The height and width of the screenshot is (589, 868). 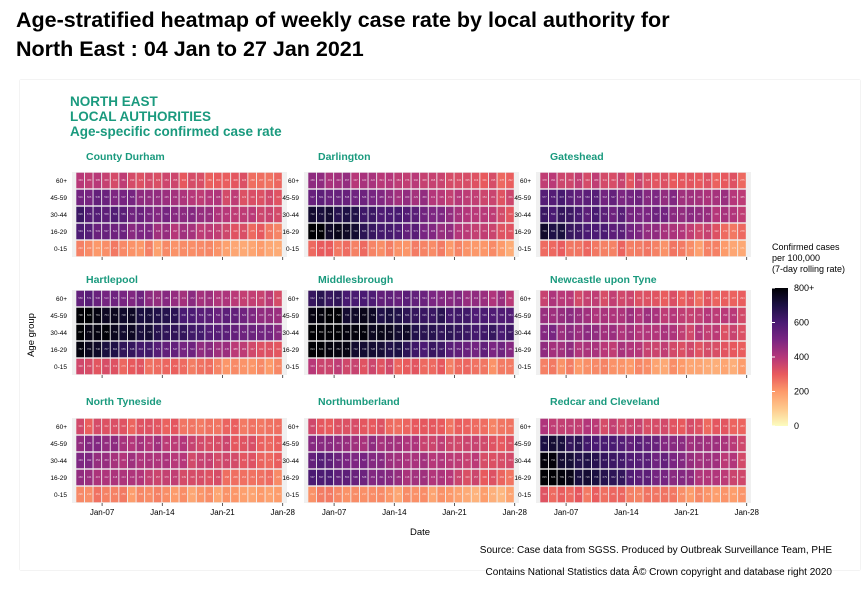 What do you see at coordinates (98, 231) in the screenshot?
I see `cell-value-label: 533` at bounding box center [98, 231].